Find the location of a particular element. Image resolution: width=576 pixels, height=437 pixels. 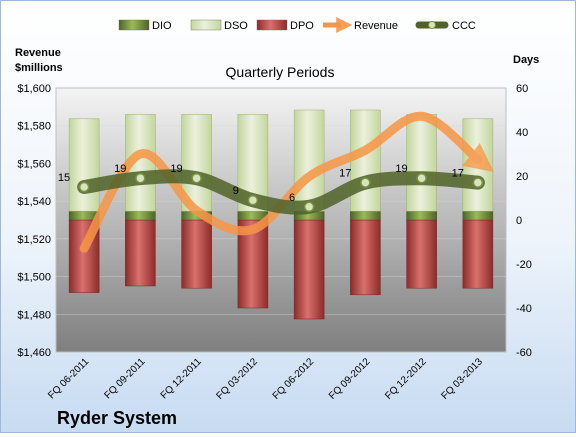

left-tick-label: $1,480 is located at coordinates (34, 315).